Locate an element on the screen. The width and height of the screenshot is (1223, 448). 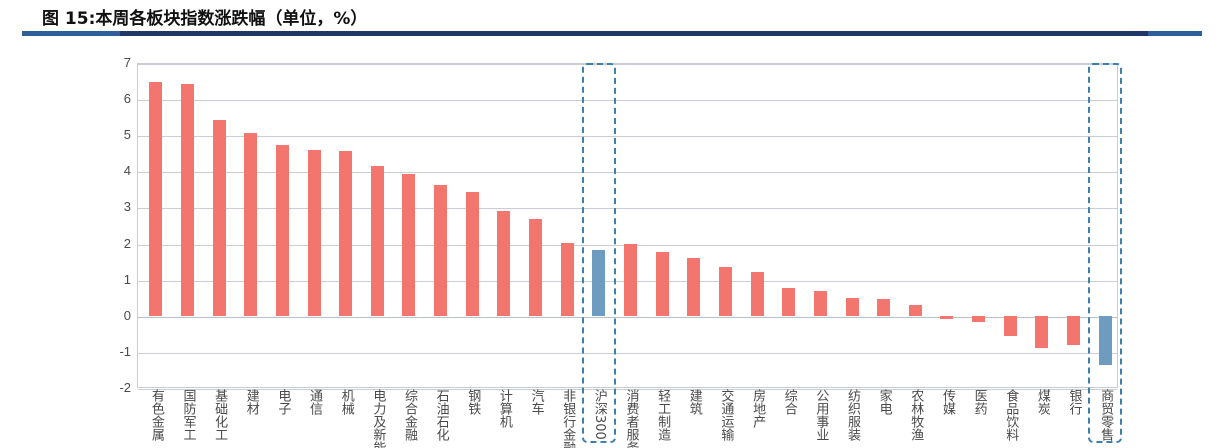
x-tick-label: 食品饮料 is located at coordinates (1011, 415).